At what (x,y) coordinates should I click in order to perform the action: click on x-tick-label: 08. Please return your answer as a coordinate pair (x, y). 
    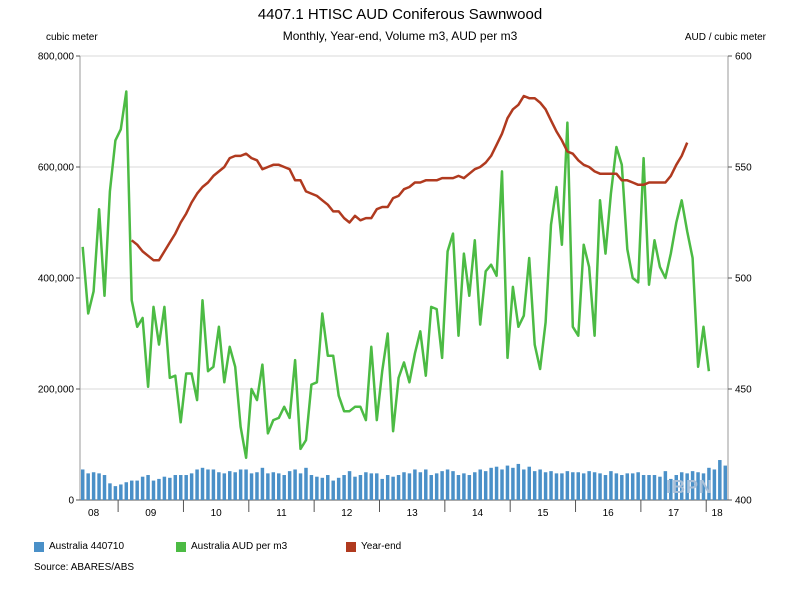
    Looking at the image, I should click on (94, 513).